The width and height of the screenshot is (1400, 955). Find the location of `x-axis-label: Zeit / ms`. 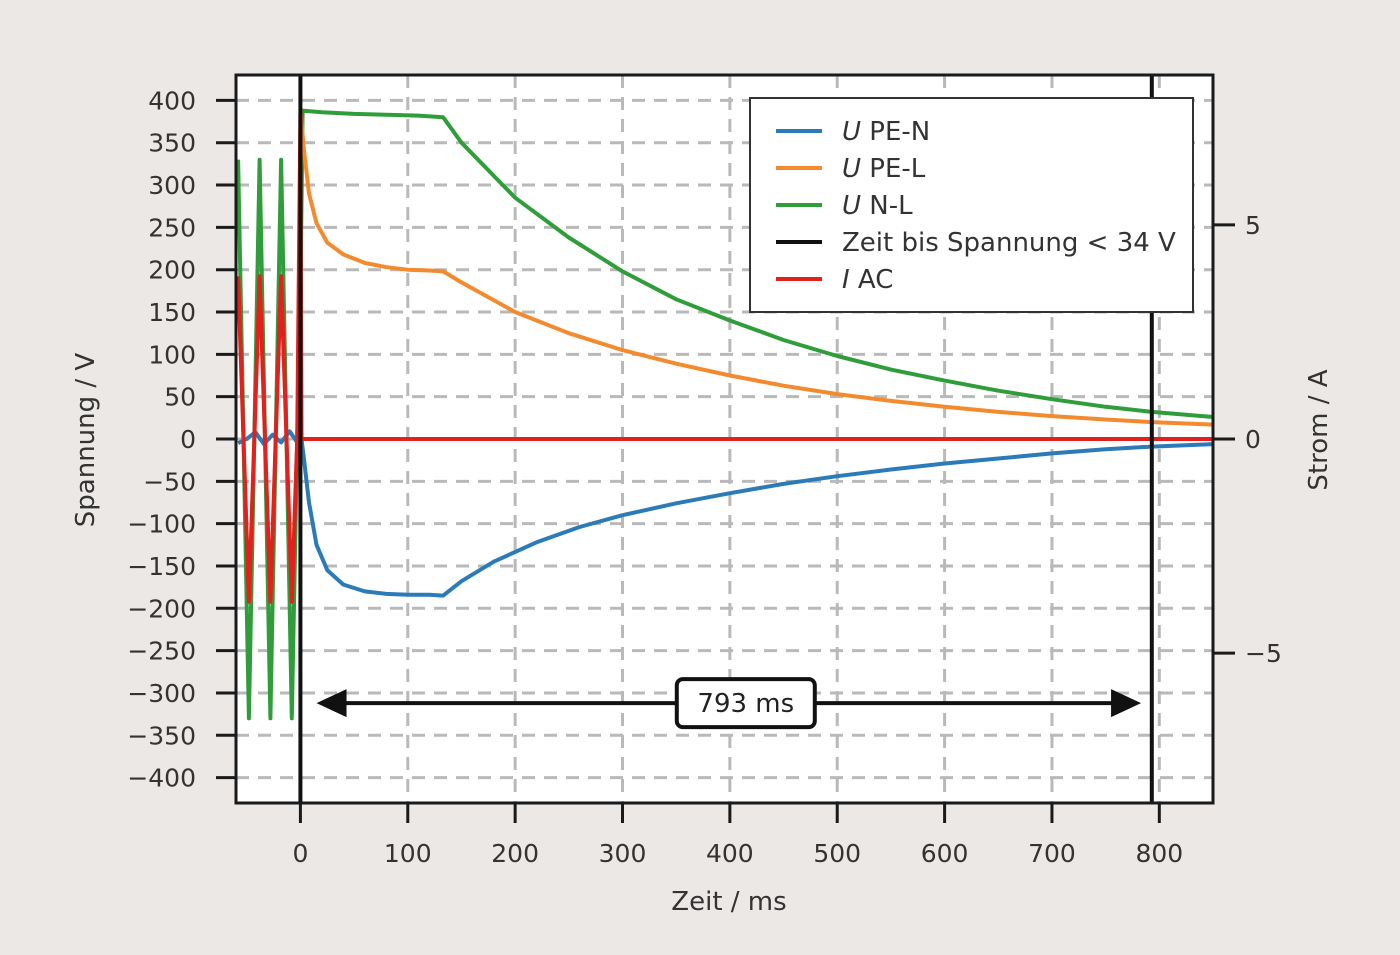

x-axis-label: Zeit / ms is located at coordinates (728, 902).